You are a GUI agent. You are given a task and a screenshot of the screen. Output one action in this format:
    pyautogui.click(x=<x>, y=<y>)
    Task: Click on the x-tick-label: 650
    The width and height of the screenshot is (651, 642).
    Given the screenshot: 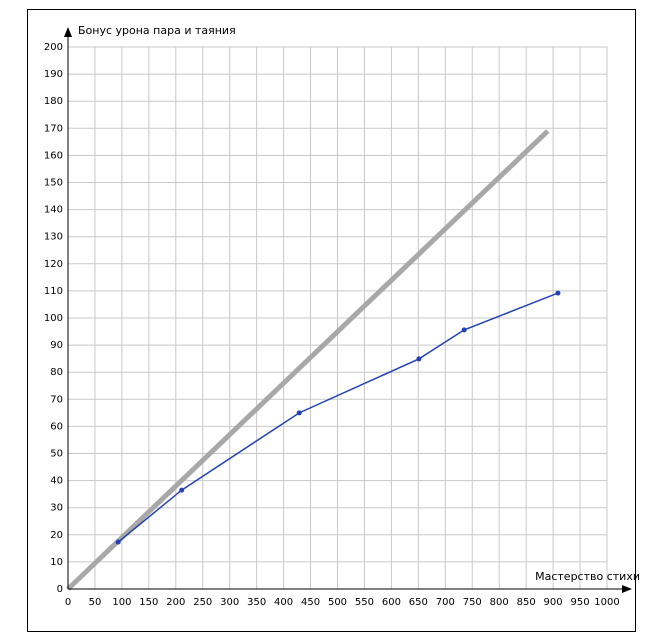 What is the action you would take?
    pyautogui.click(x=418, y=602)
    